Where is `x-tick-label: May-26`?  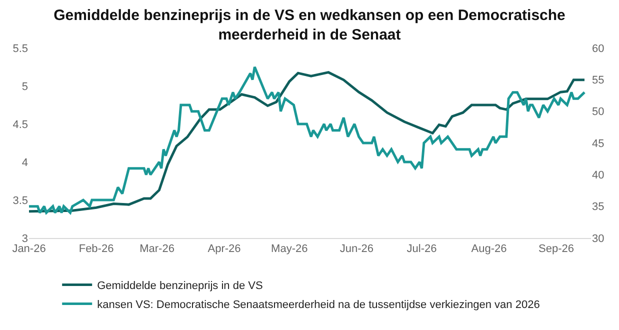 x-tick-label: May-26 is located at coordinates (289, 249).